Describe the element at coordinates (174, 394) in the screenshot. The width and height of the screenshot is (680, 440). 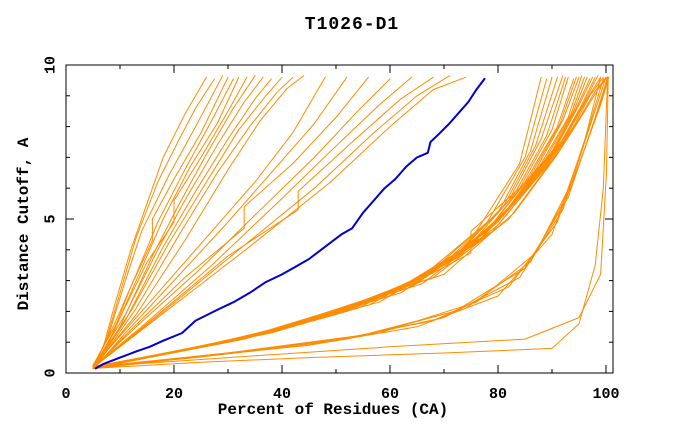
I see `x-tick-label: 20` at that location.